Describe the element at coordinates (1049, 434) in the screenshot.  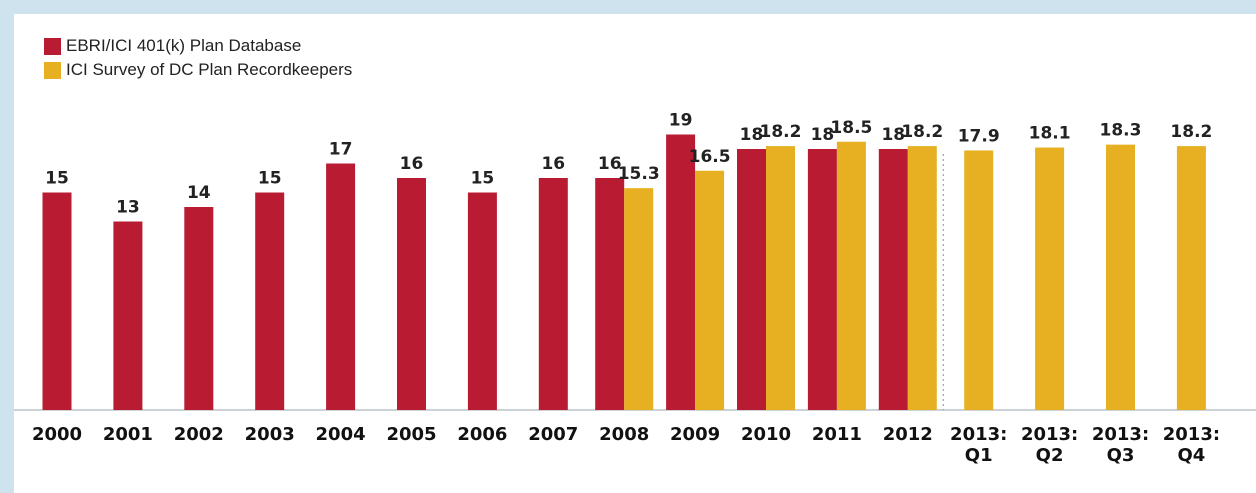
I see `category-label-2013-Q2-line1: 2013:` at that location.